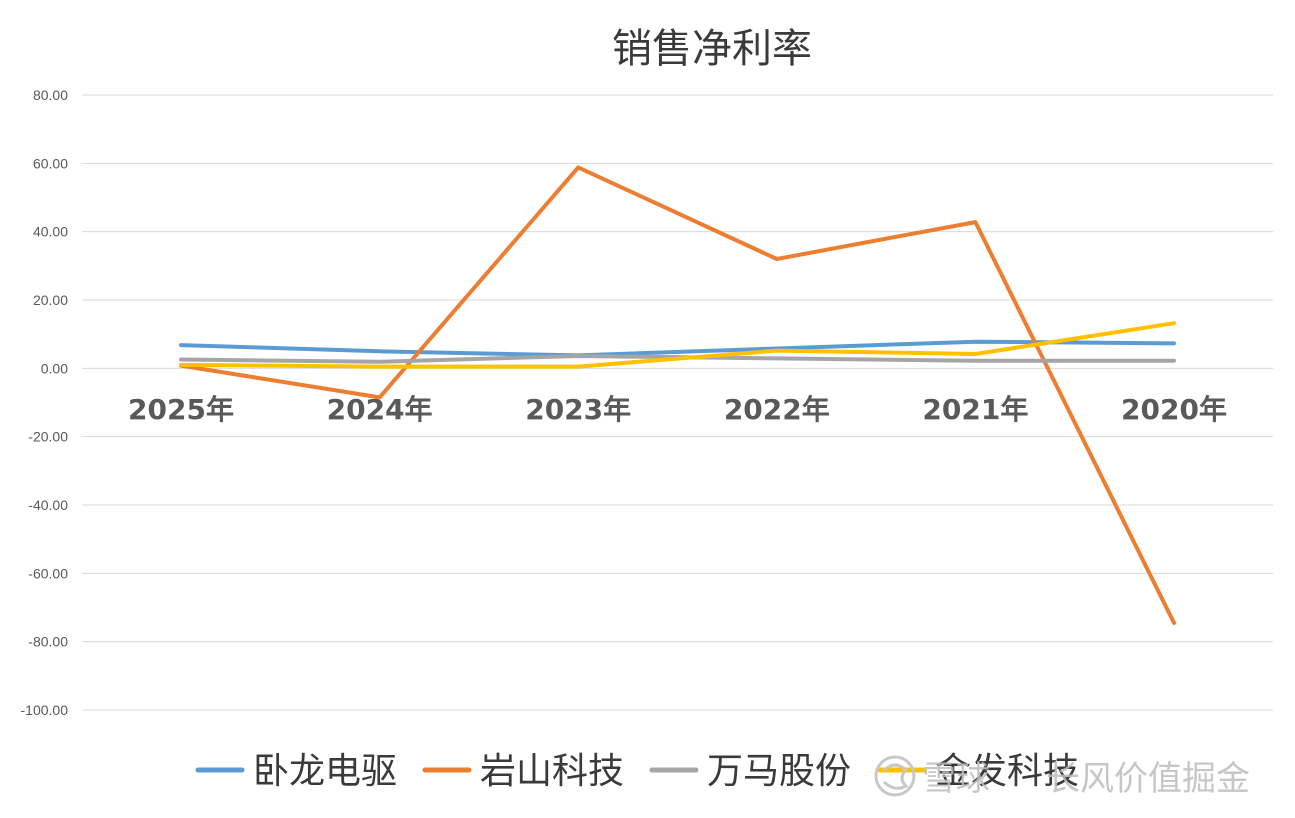 The height and width of the screenshot is (818, 1295). What do you see at coordinates (1174, 409) in the screenshot?
I see `x-tick-label: 2020年` at bounding box center [1174, 409].